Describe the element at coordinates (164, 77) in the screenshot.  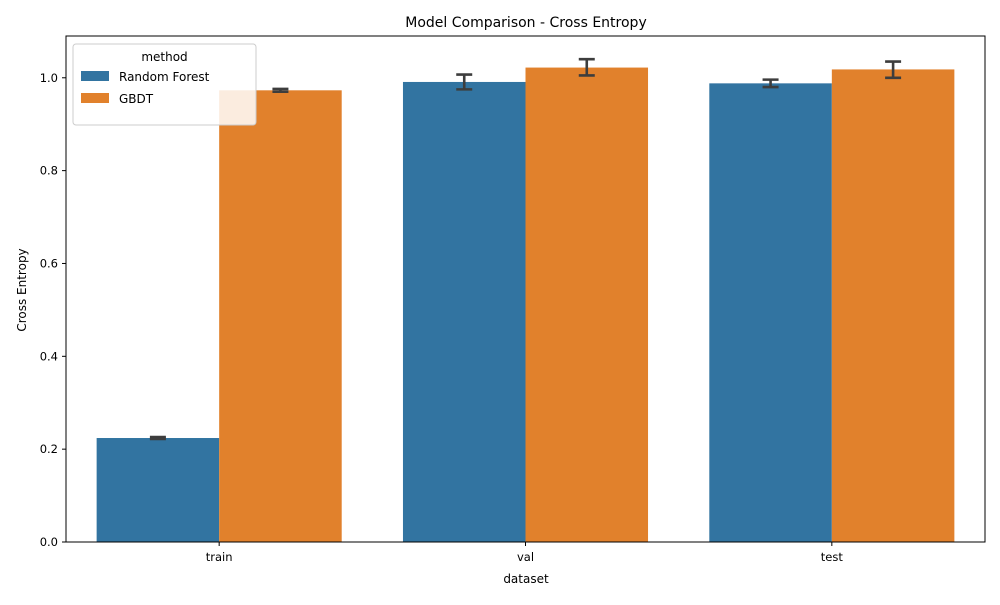
I see `legend-label: Random Forest` at that location.